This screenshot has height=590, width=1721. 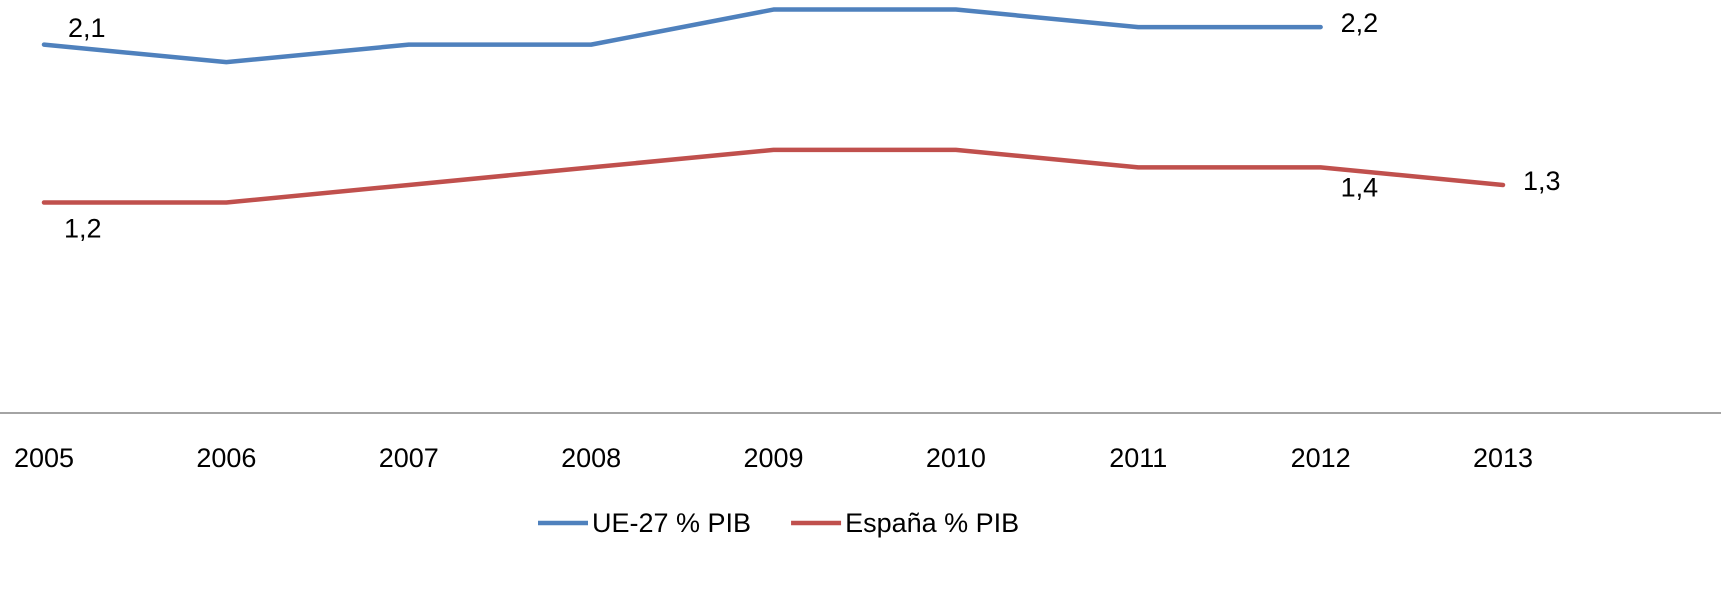 I want to click on data-label: 1,4, so click(x=1360, y=188).